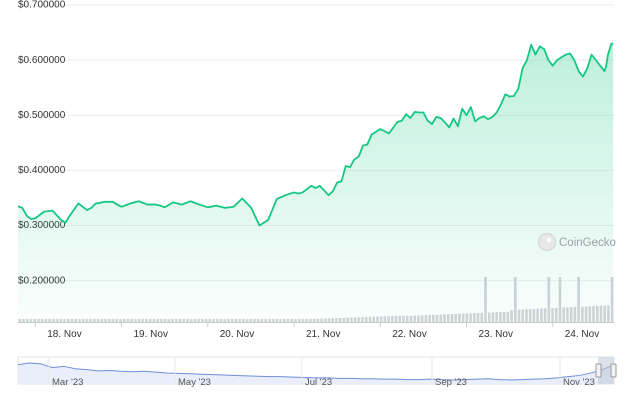 This screenshot has height=400, width=629. I want to click on x-tick-label: 18. Nov, so click(64, 334).